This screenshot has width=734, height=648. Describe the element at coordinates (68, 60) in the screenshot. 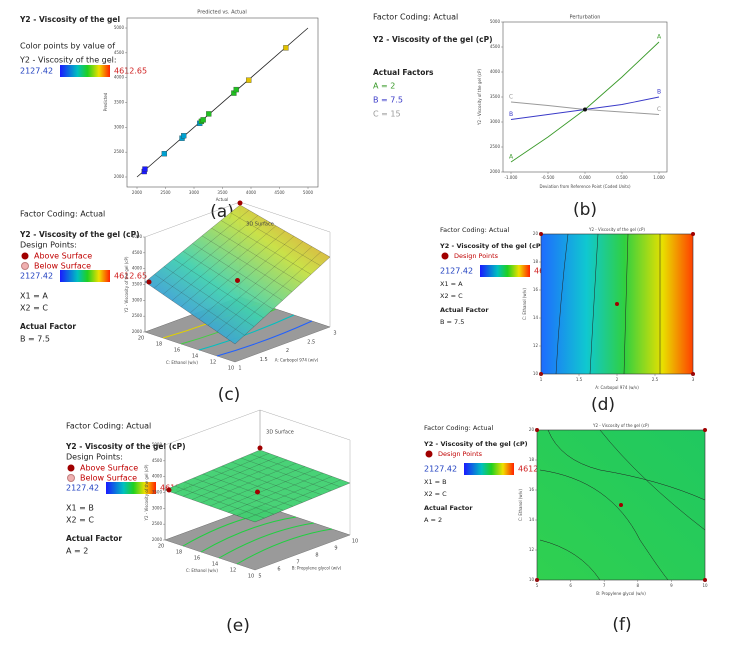

I see `label: Y2 - Viscosity of the gel:` at that location.